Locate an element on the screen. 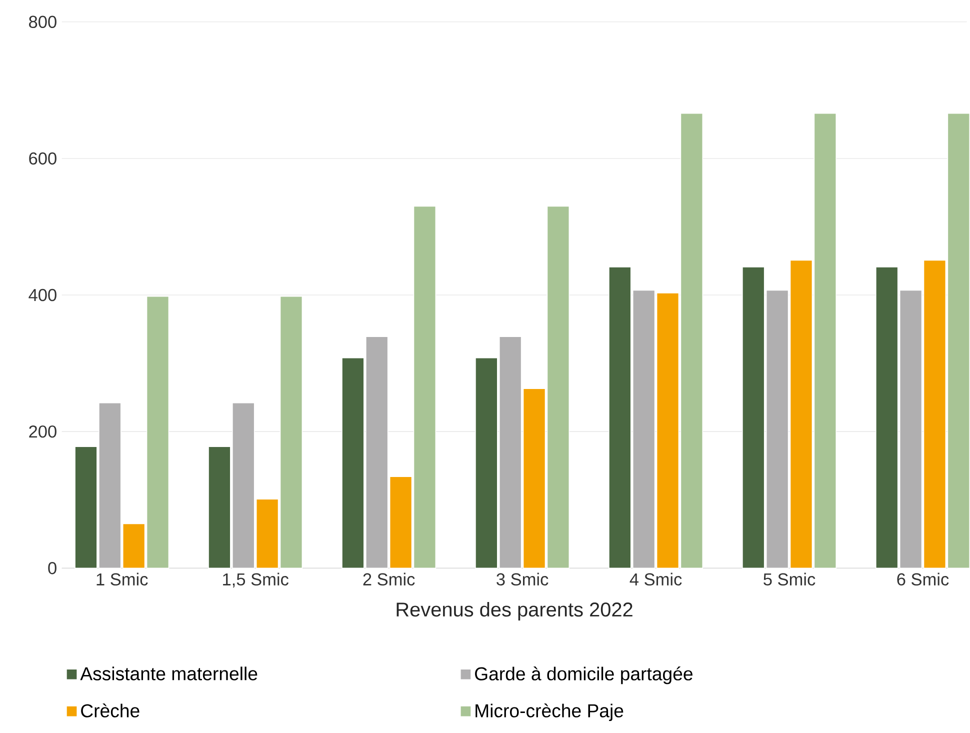  y-tick-label: 400 is located at coordinates (42, 295).